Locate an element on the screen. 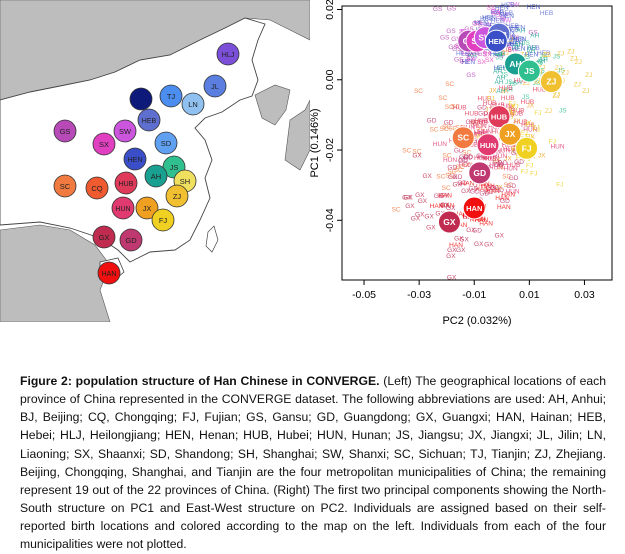  map-marker-zj: ZJ is located at coordinates (177, 196).